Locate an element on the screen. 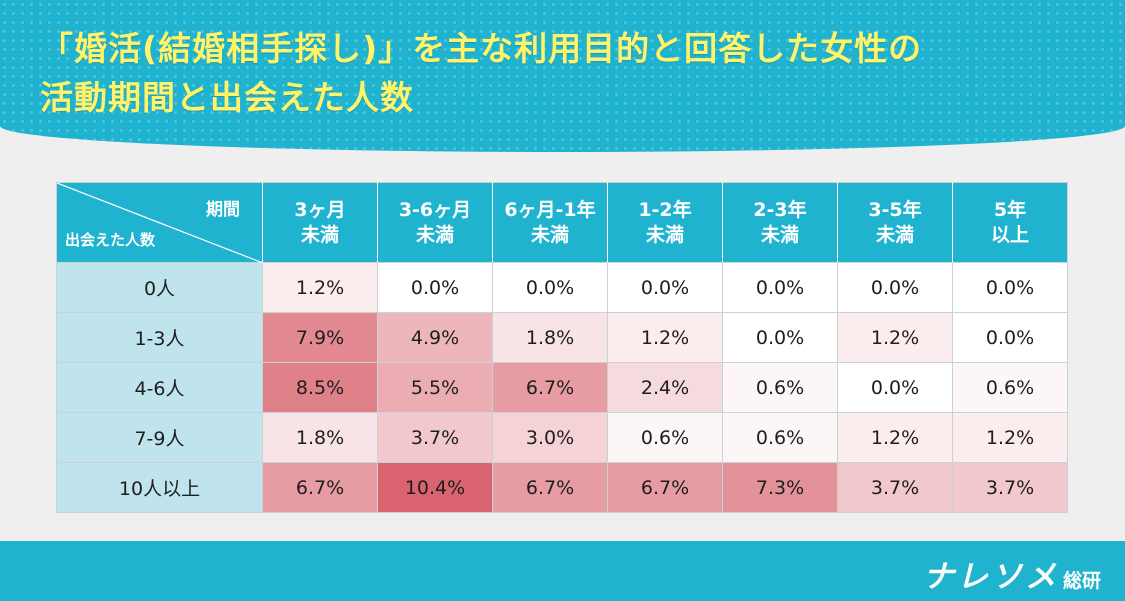 Image resolution: width=1125 pixels, height=601 pixels. table-cell: 8.5% is located at coordinates (320, 388).